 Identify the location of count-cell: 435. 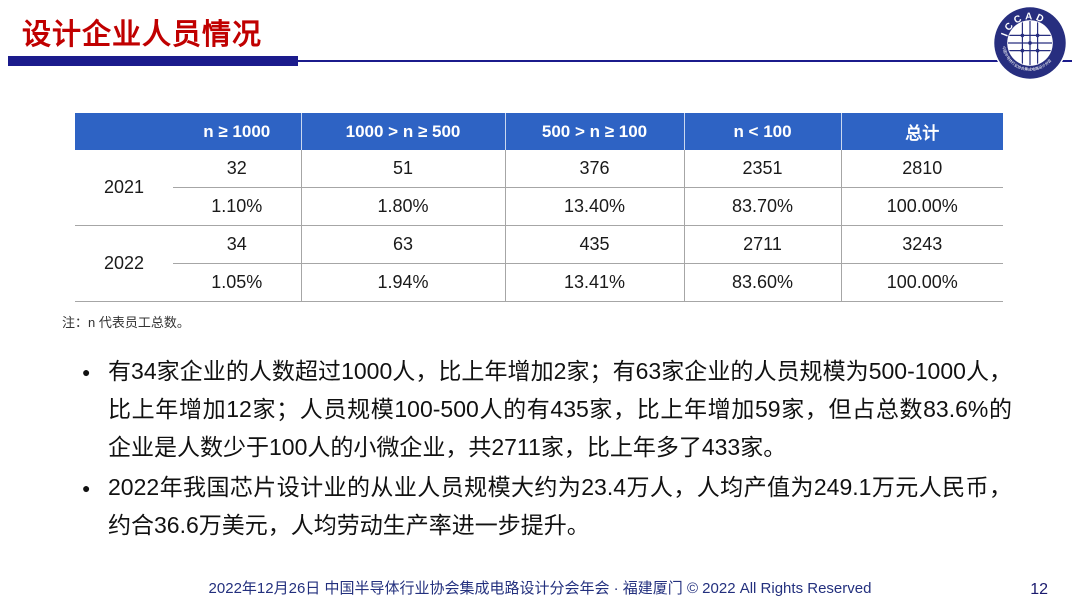
(594, 244).